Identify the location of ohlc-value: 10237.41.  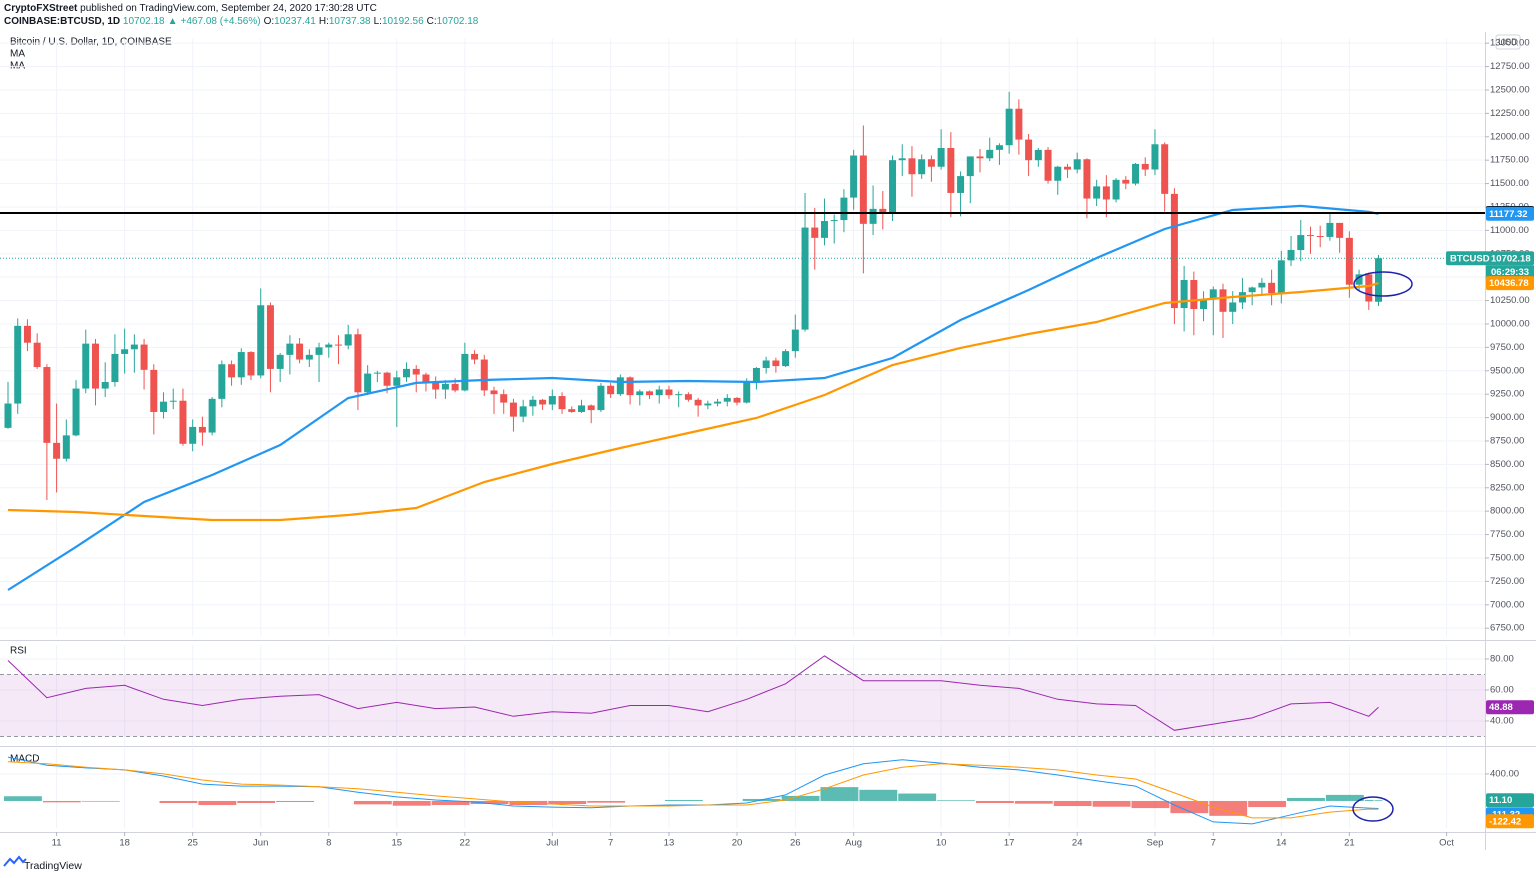
(295, 21).